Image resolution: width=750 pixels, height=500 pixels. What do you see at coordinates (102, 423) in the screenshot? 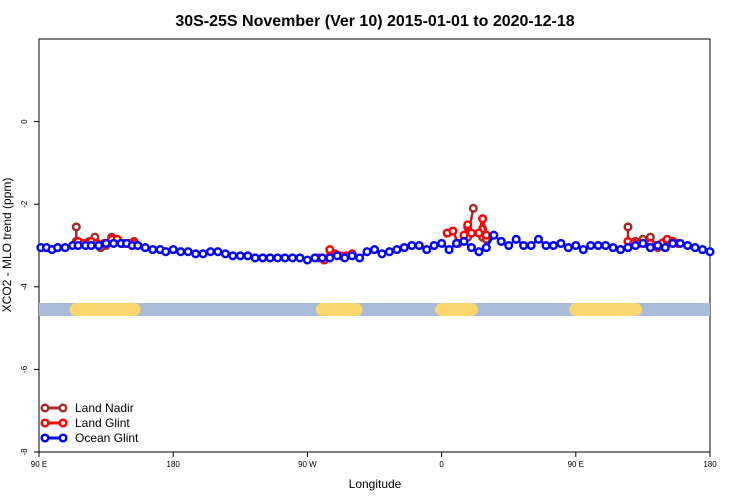
I see `legend-label: Land Glint` at bounding box center [102, 423].